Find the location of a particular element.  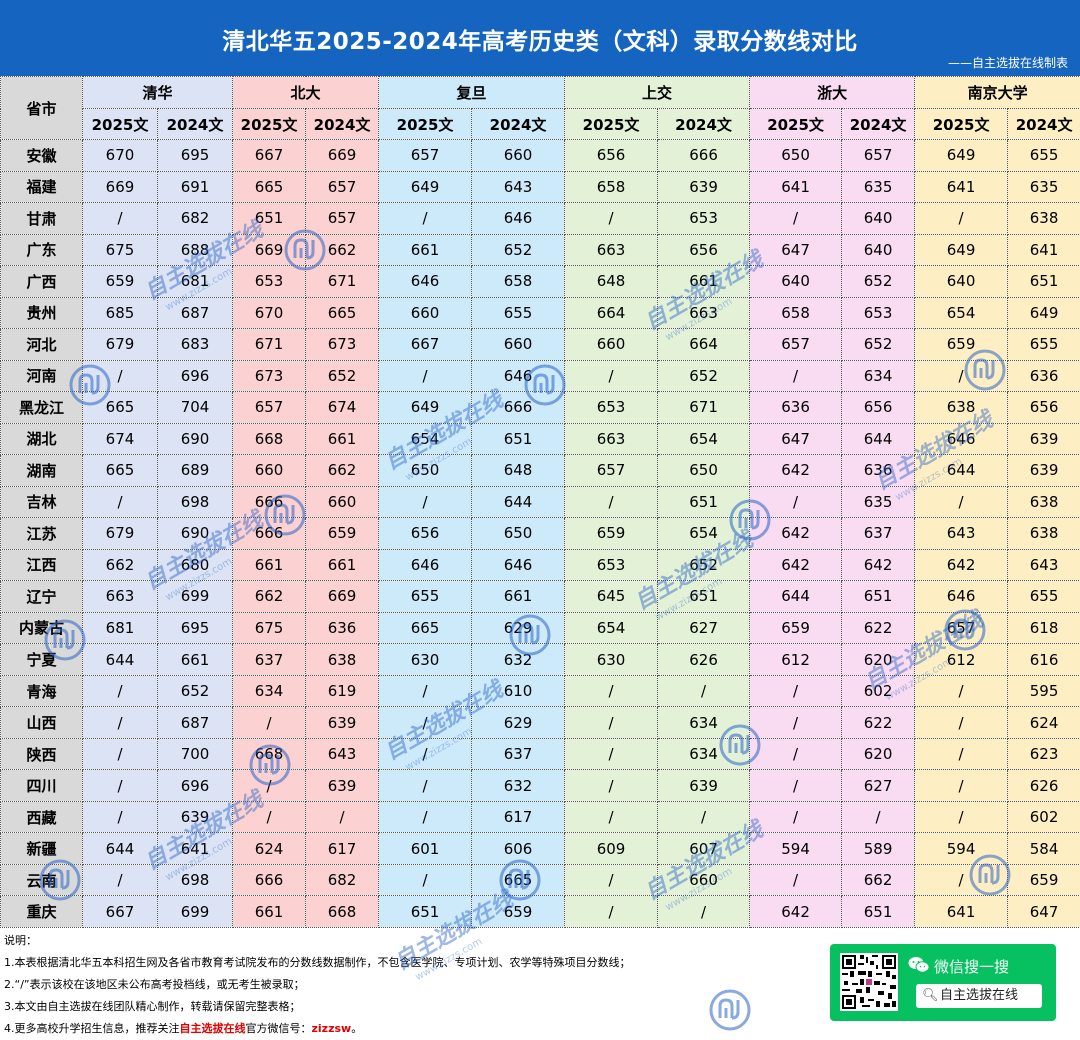

score-cell: 616 is located at coordinates (1044, 660).